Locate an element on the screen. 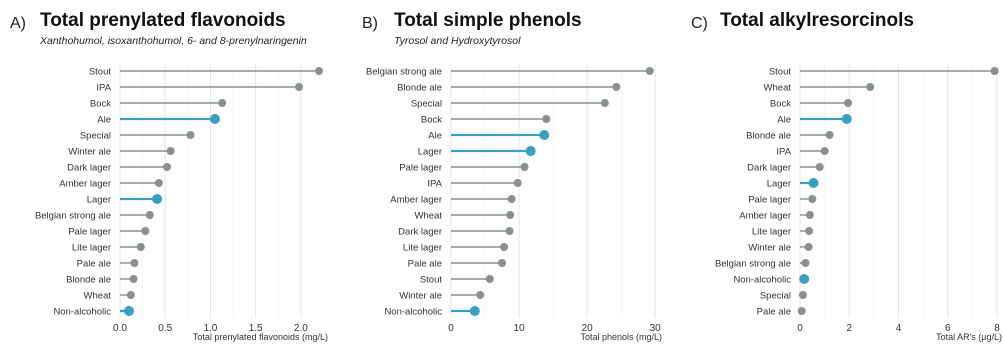 The image size is (1003, 344). chart-title: Total simple phenols is located at coordinates (488, 20).